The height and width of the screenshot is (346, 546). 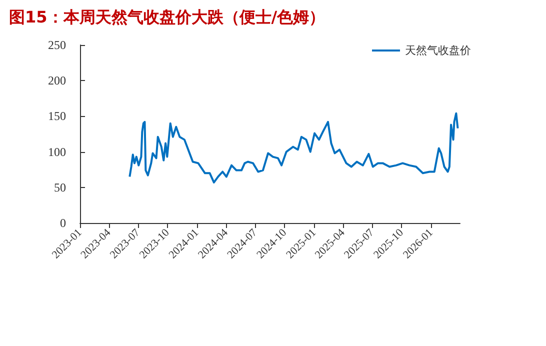 I want to click on line-series, so click(x=293, y=148).